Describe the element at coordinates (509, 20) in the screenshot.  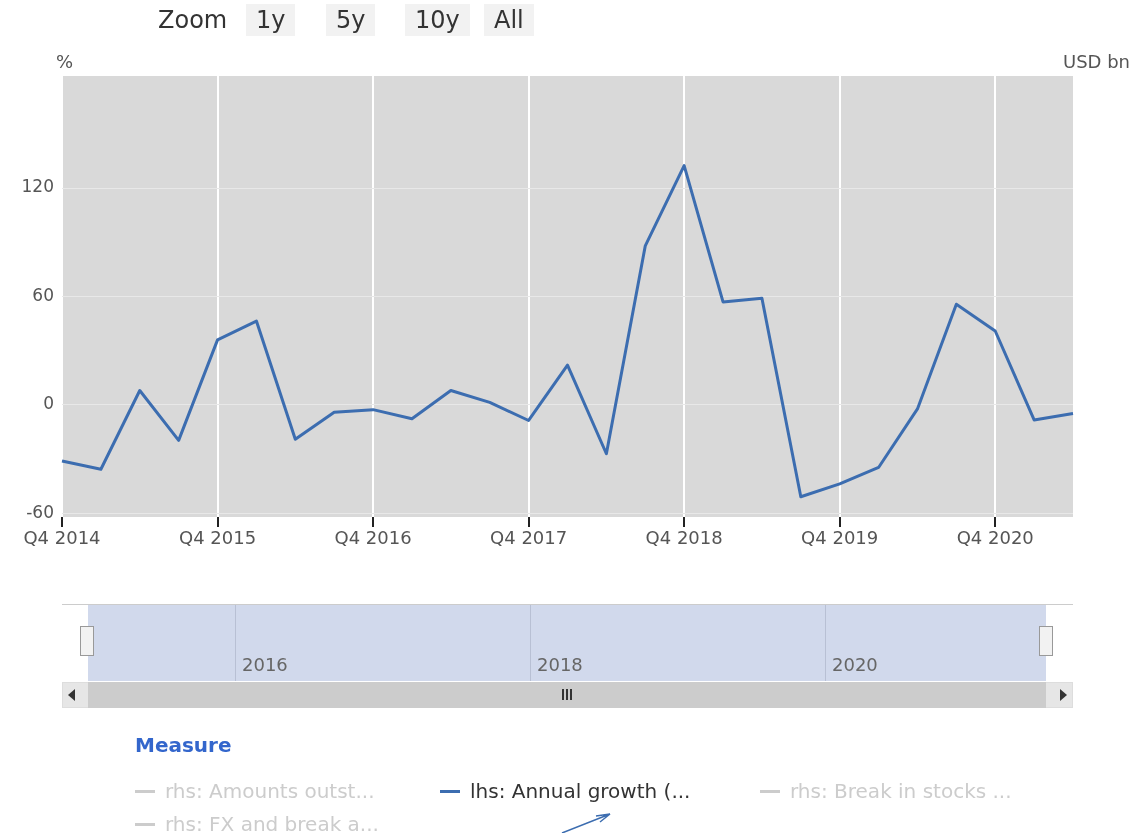
I see `text: All` at that location.